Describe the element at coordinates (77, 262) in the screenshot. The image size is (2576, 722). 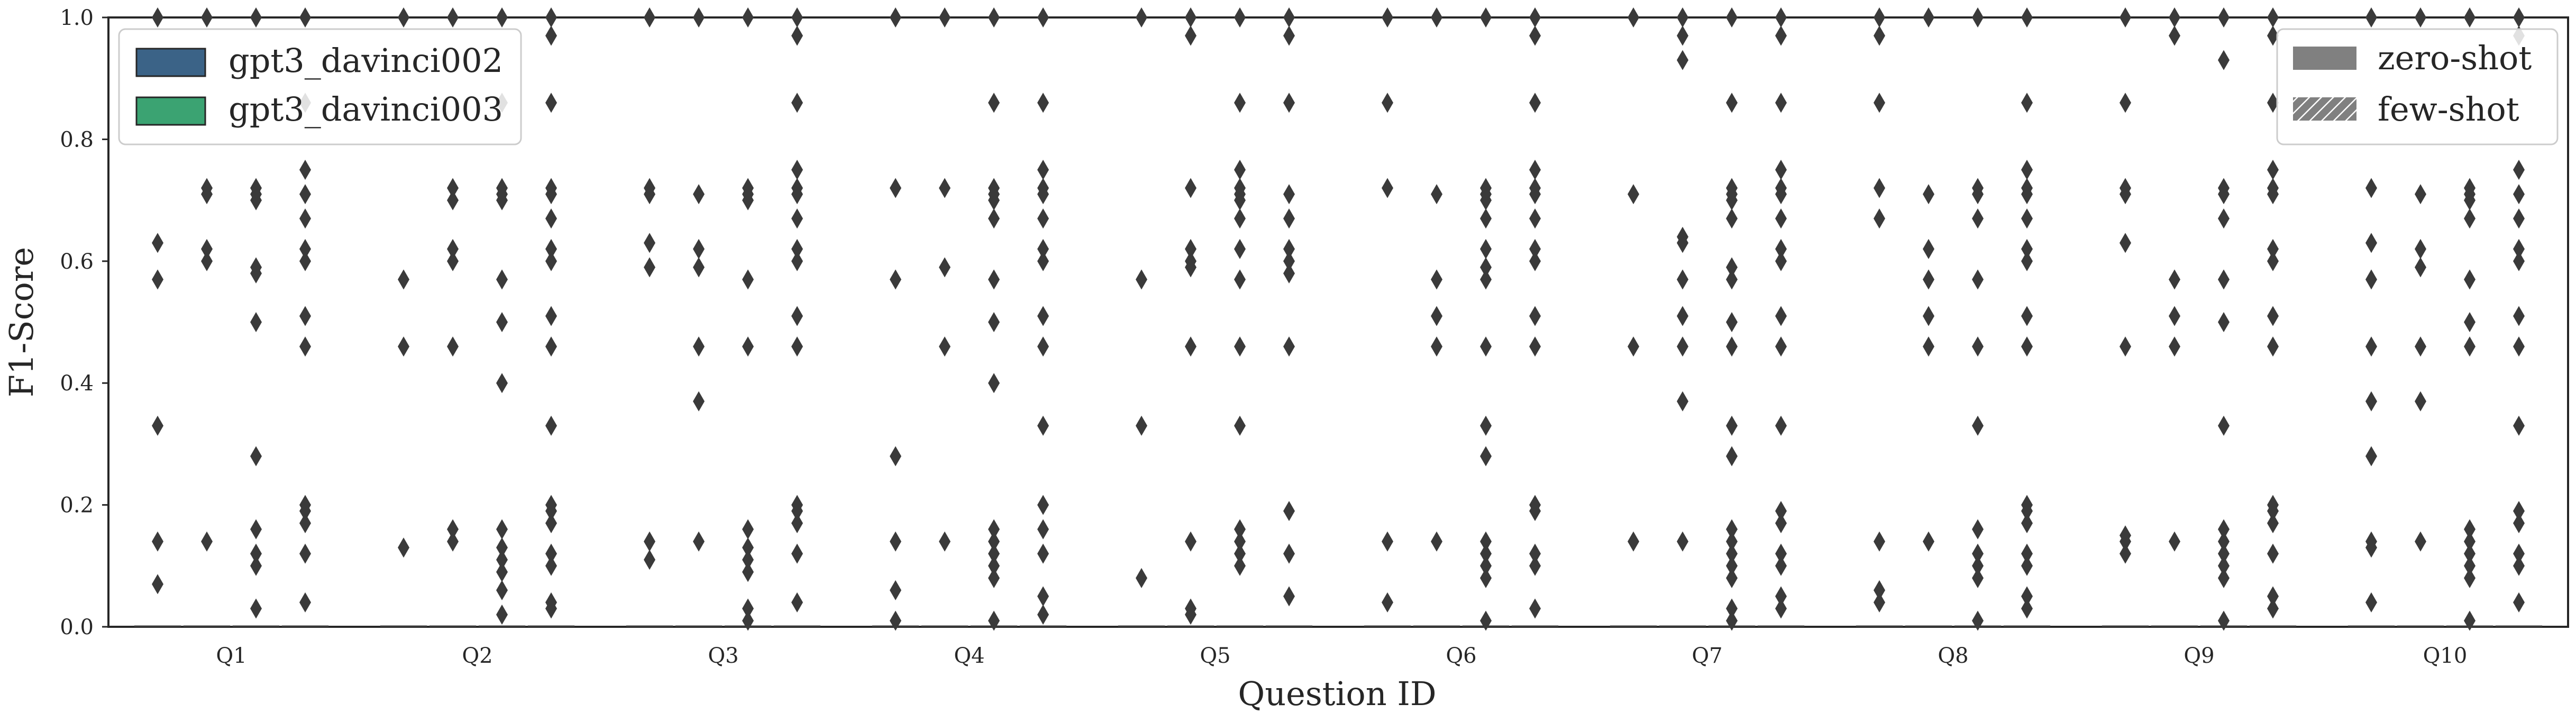
I see `y-tick-label: 0.6` at that location.